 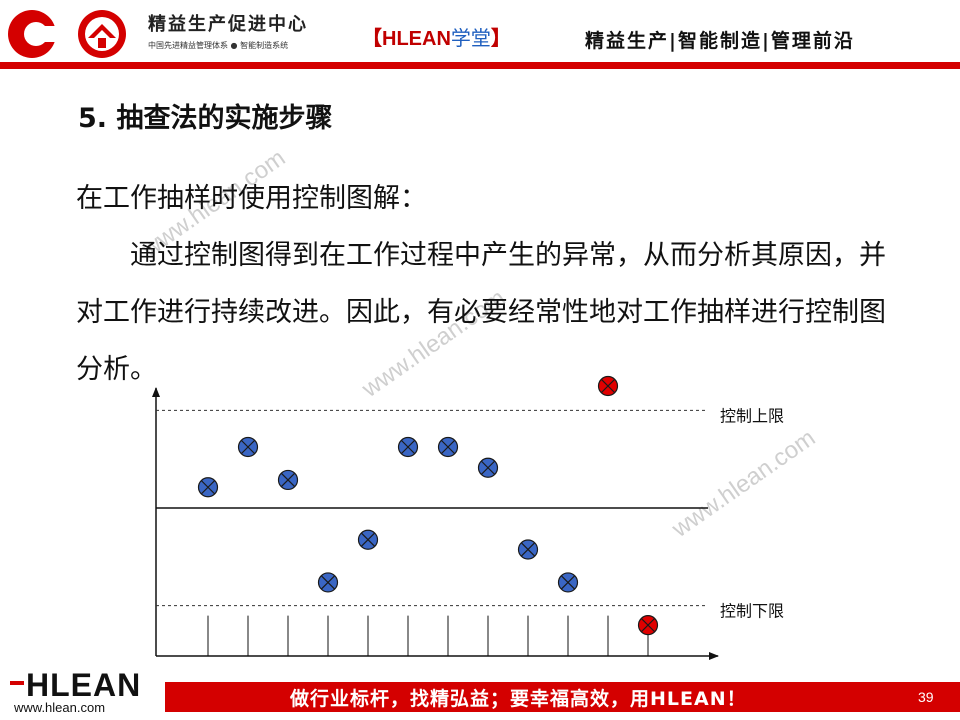 What do you see at coordinates (83, 683) in the screenshot?
I see `footer-logo-text: HLEAN` at bounding box center [83, 683].